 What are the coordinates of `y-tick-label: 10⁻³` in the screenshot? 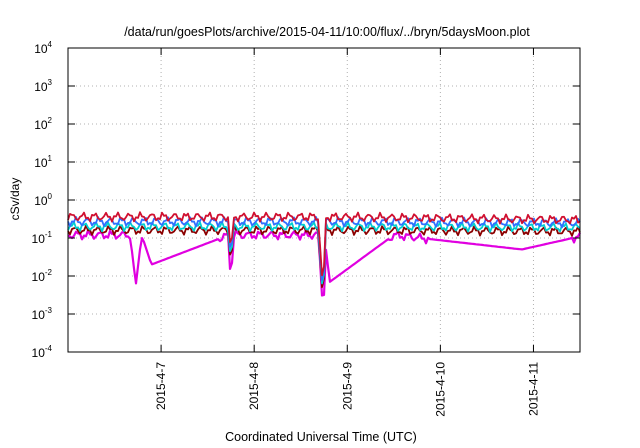 It's located at (42, 314).